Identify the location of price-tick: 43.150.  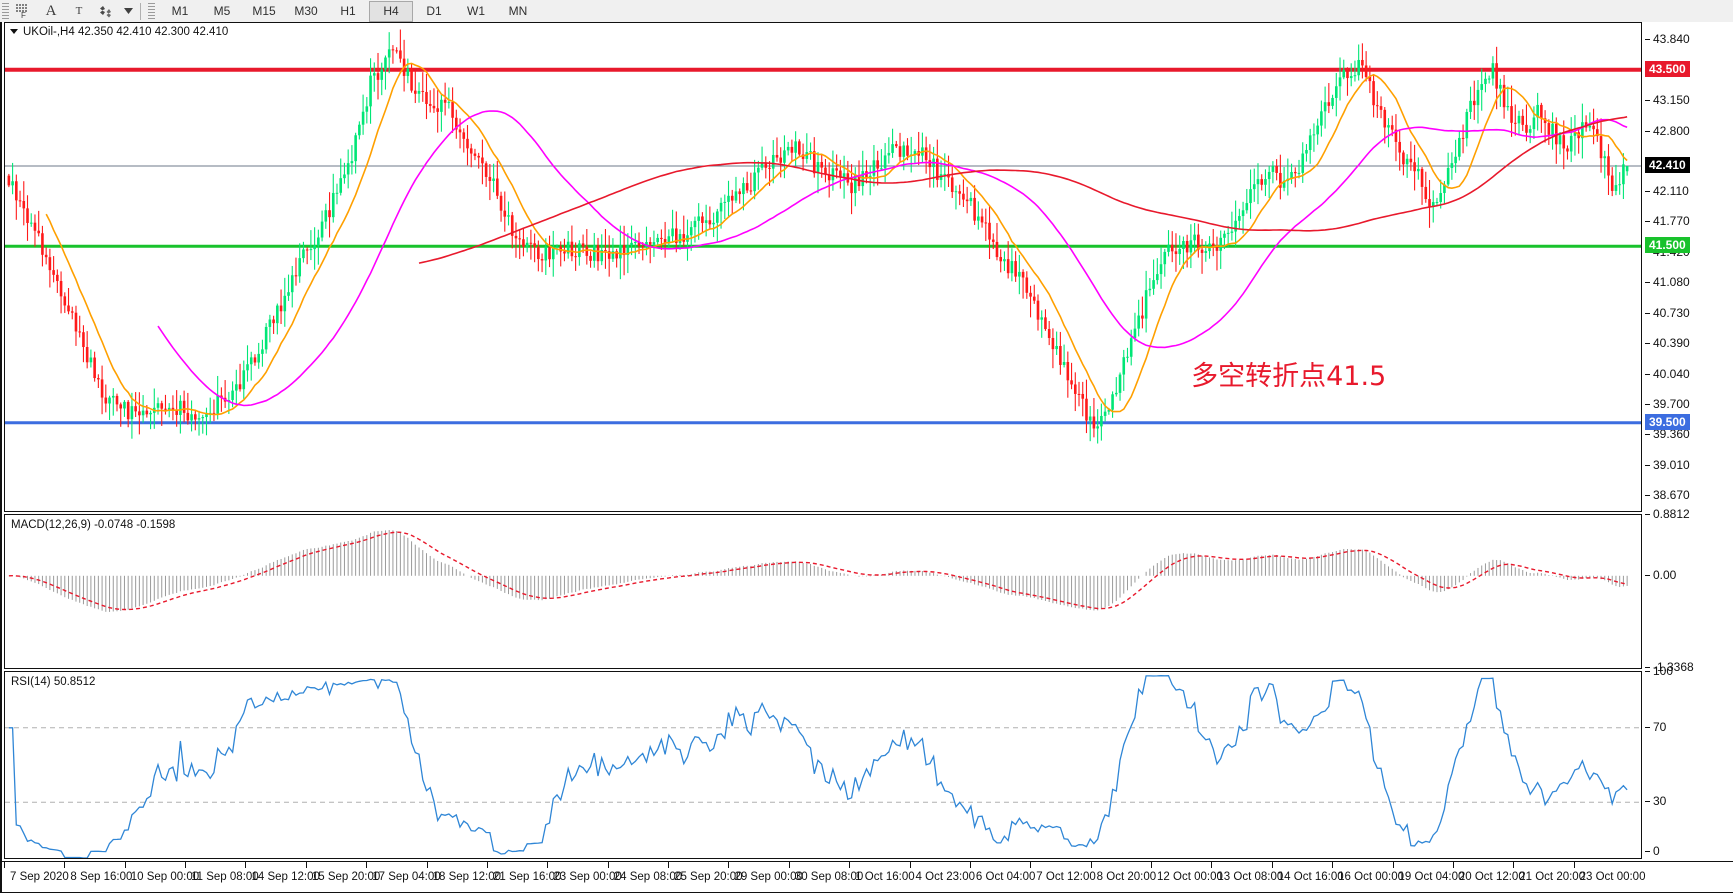
(1667, 99).